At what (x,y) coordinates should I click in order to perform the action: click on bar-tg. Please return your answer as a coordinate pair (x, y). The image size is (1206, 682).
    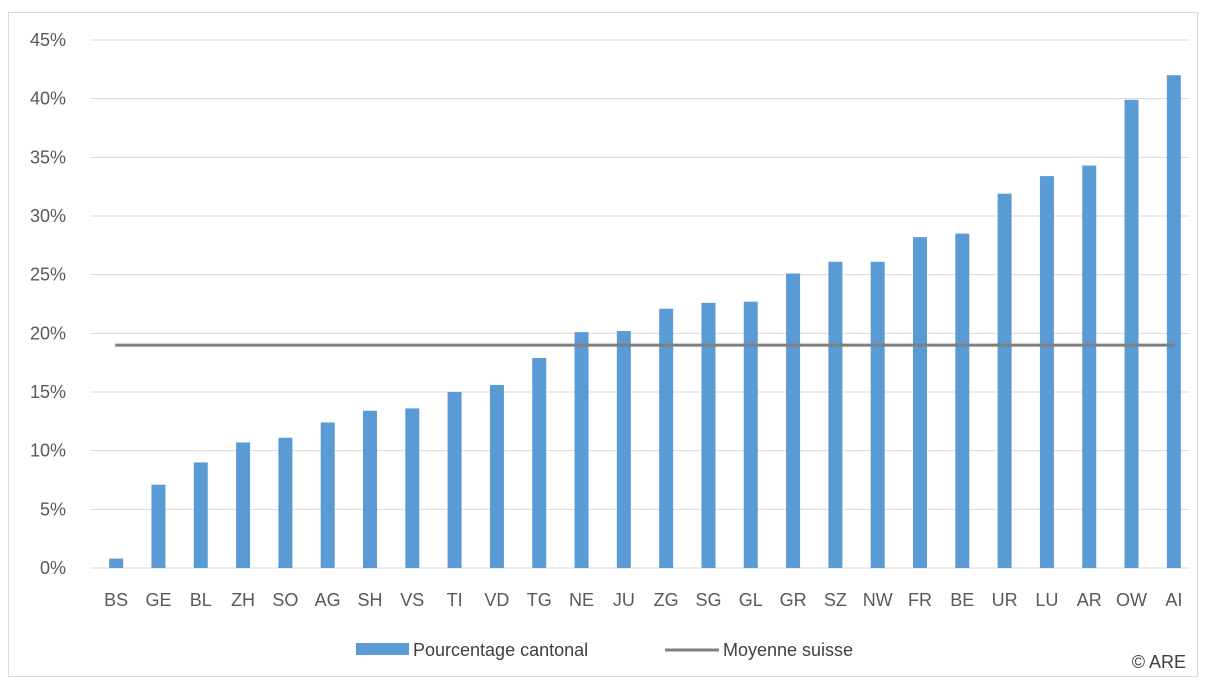
    Looking at the image, I should click on (539, 462).